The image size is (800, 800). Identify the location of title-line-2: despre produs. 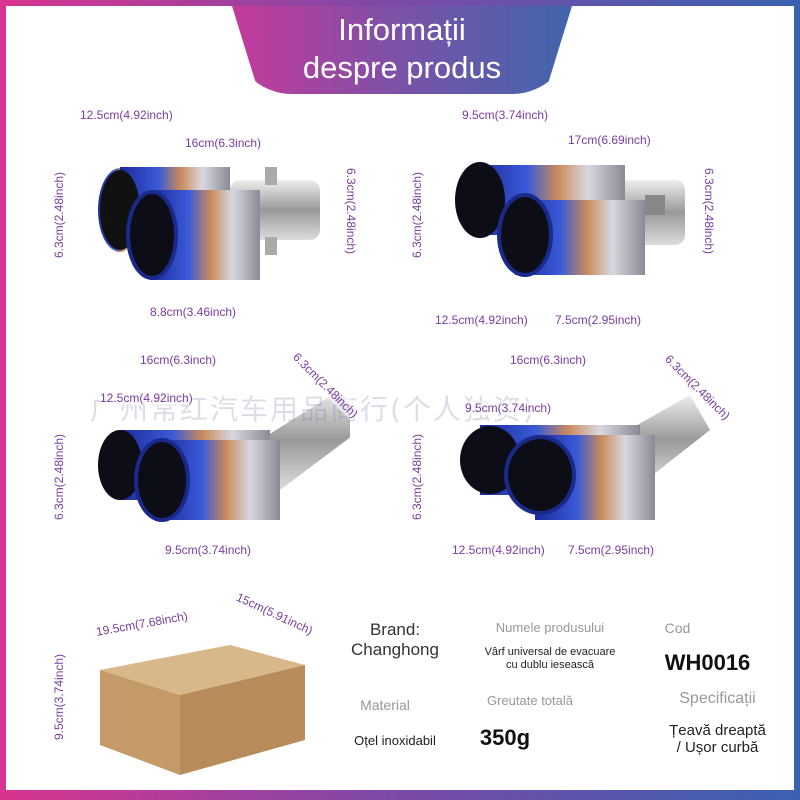
(402, 67).